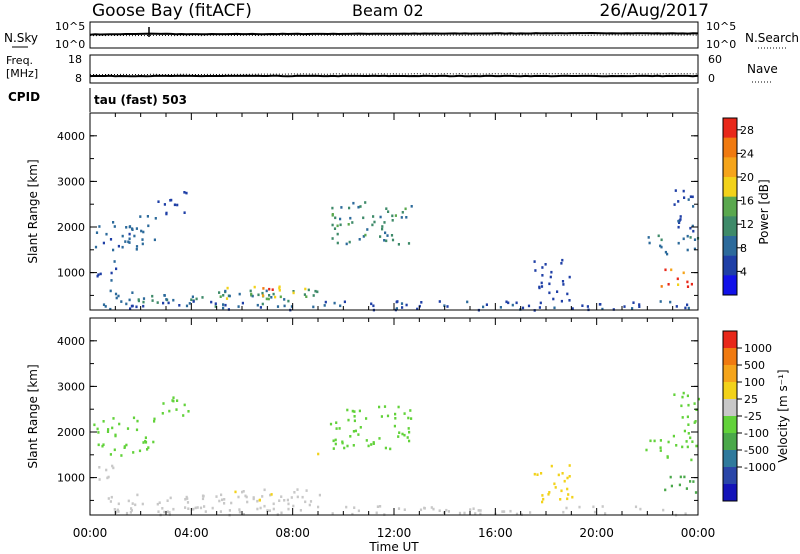 The width and height of the screenshot is (800, 554). I want to click on y-tick-label: 2000, so click(71, 227).